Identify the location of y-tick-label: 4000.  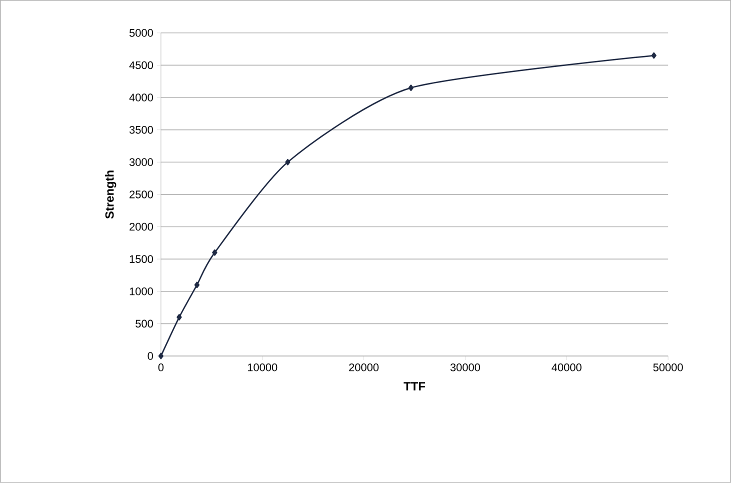
(141, 98).